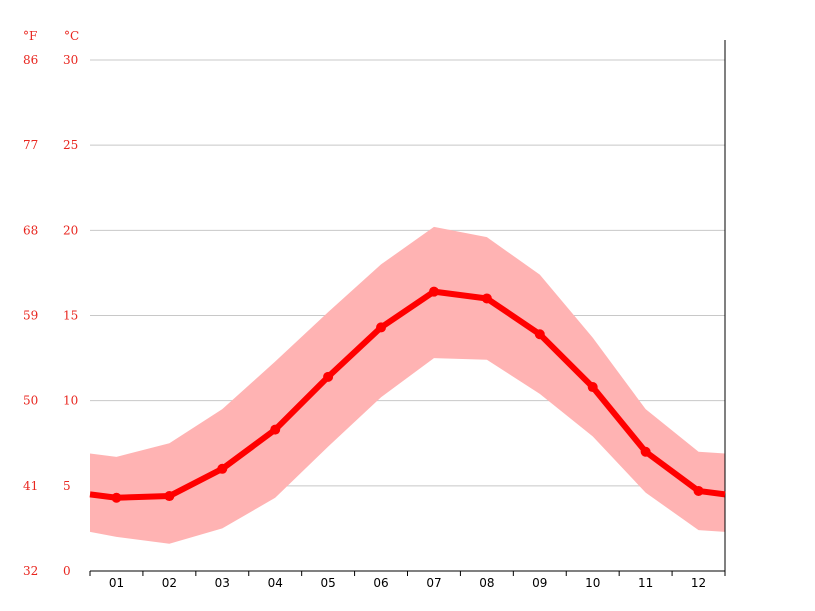 The width and height of the screenshot is (815, 611). I want to click on x-tick-label: 07, so click(433, 583).